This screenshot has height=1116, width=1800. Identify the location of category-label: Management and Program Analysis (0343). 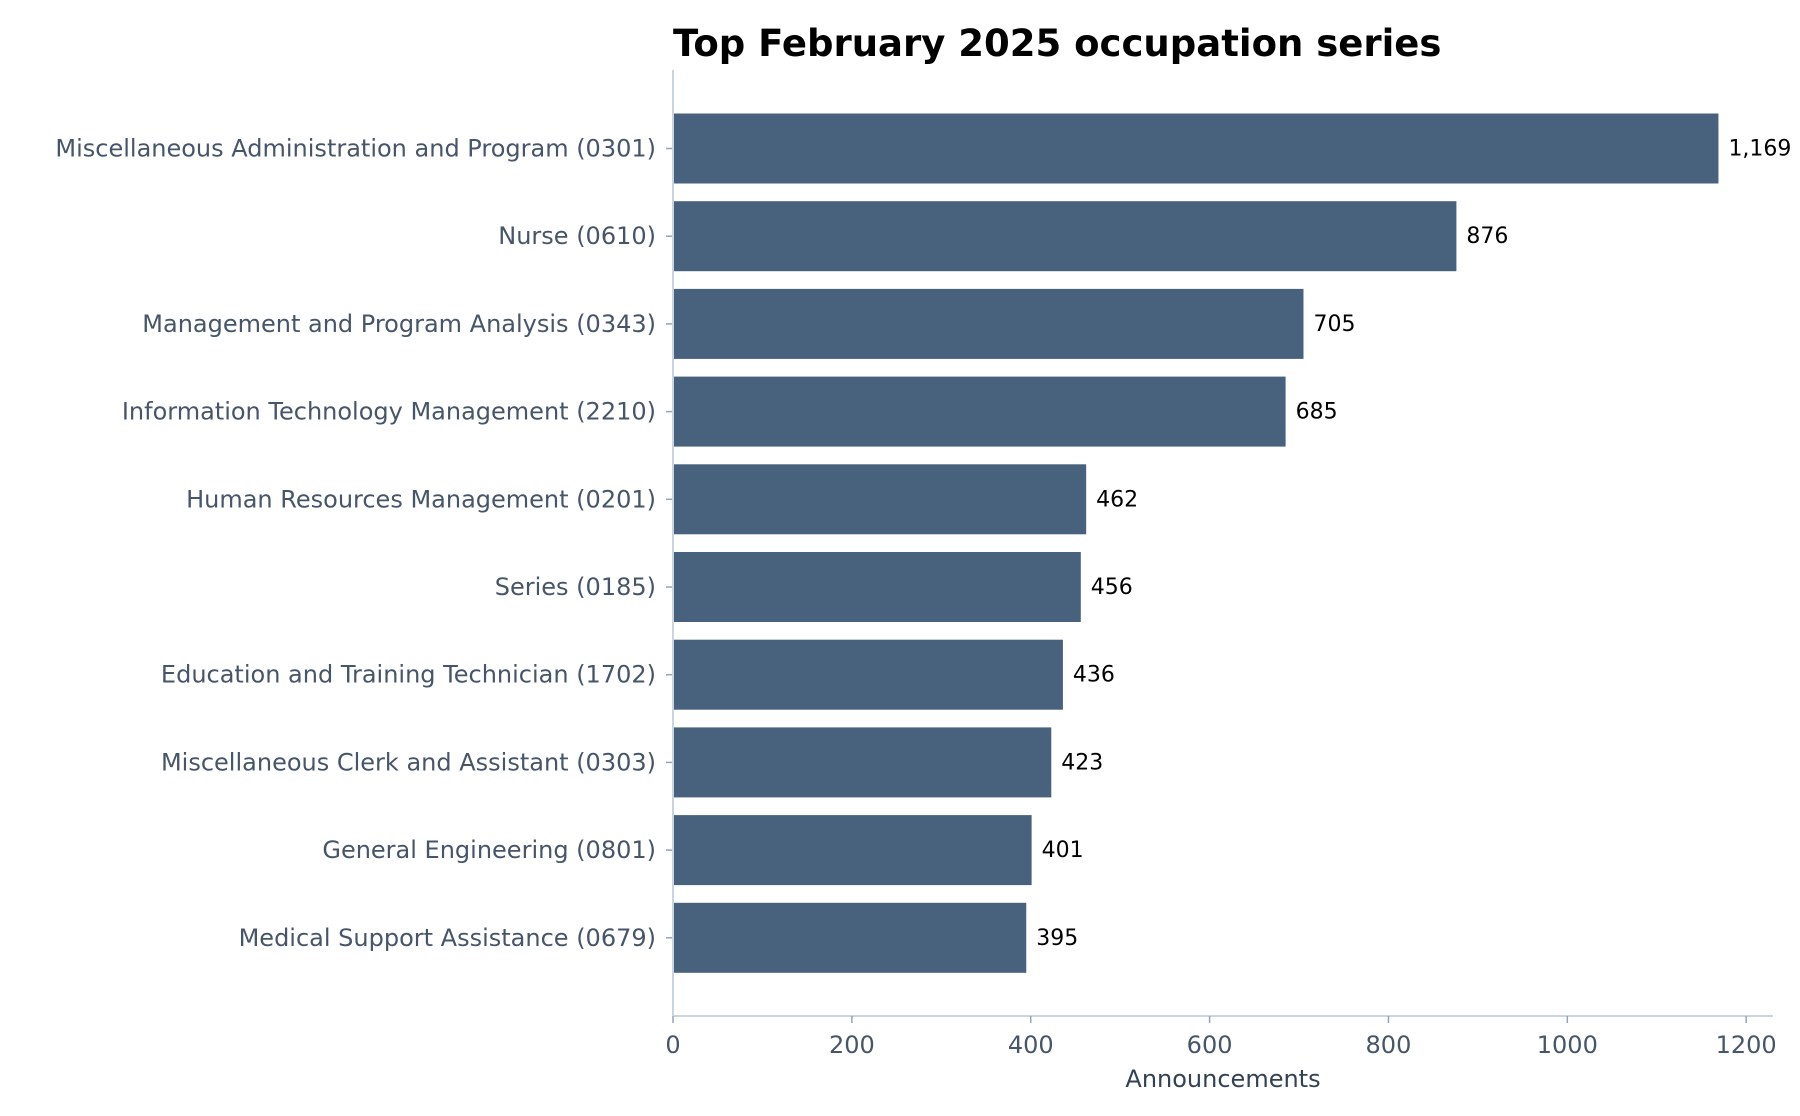
(399, 324).